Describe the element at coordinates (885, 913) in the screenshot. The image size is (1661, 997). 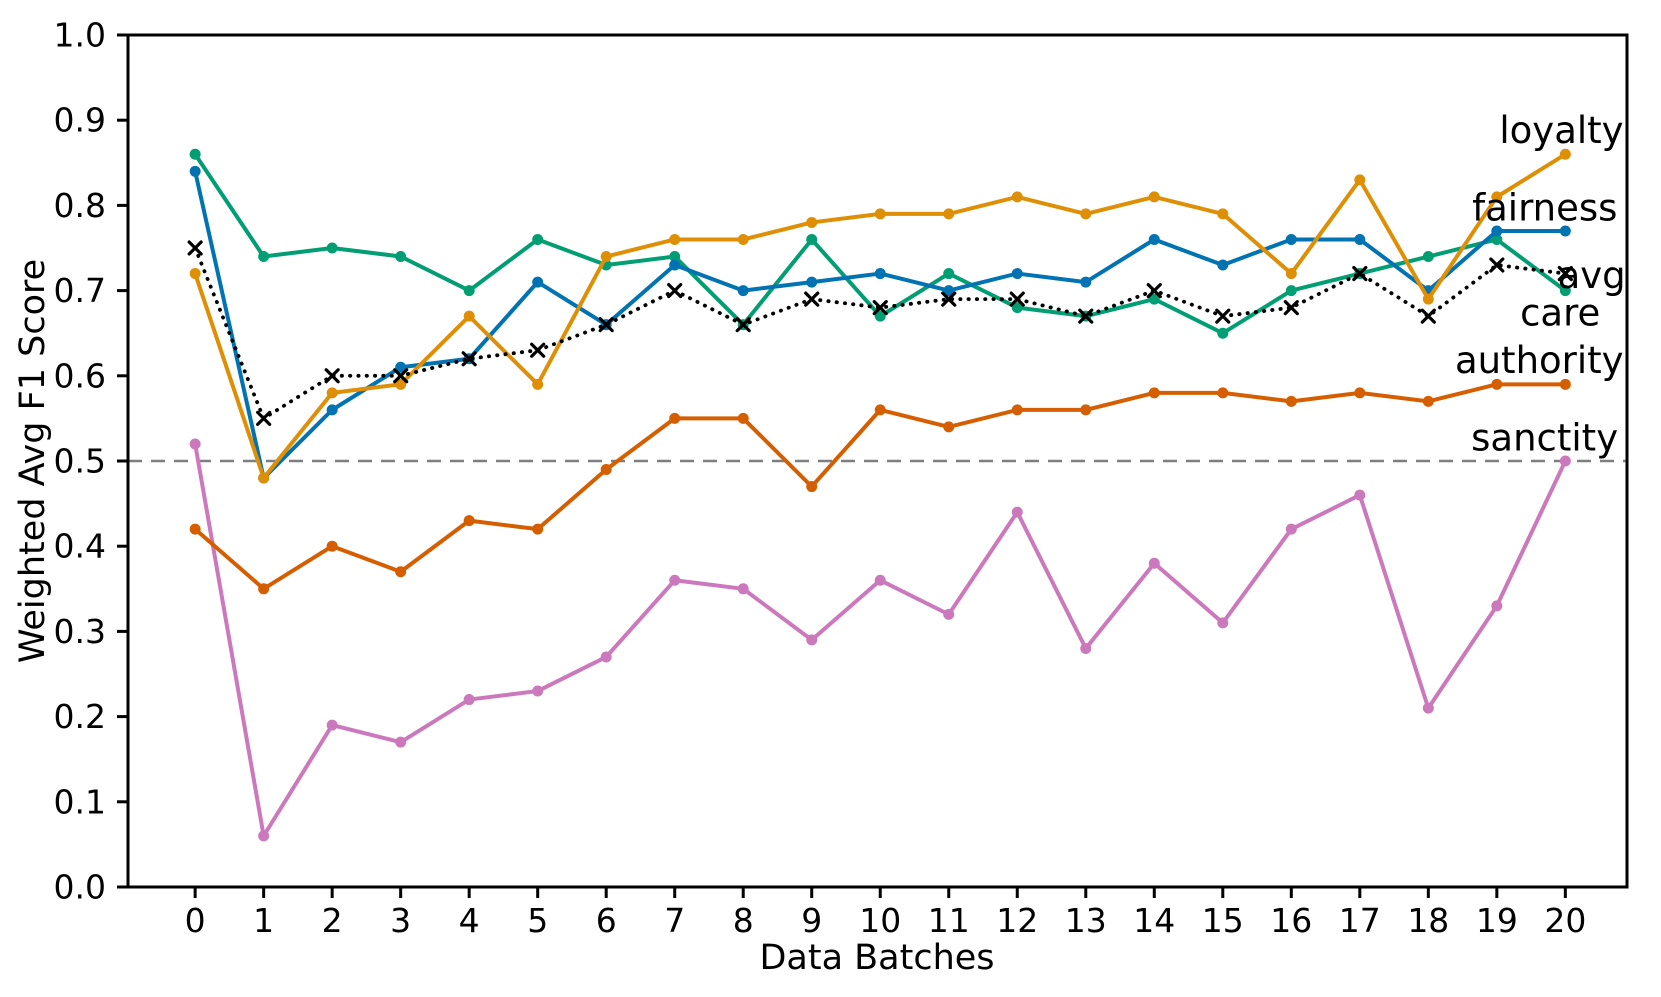
I see `x-axis: 0 1 2 3 4 5 6 7 8 9 10 11 12 13 14 15 16 17 18 19 20` at that location.